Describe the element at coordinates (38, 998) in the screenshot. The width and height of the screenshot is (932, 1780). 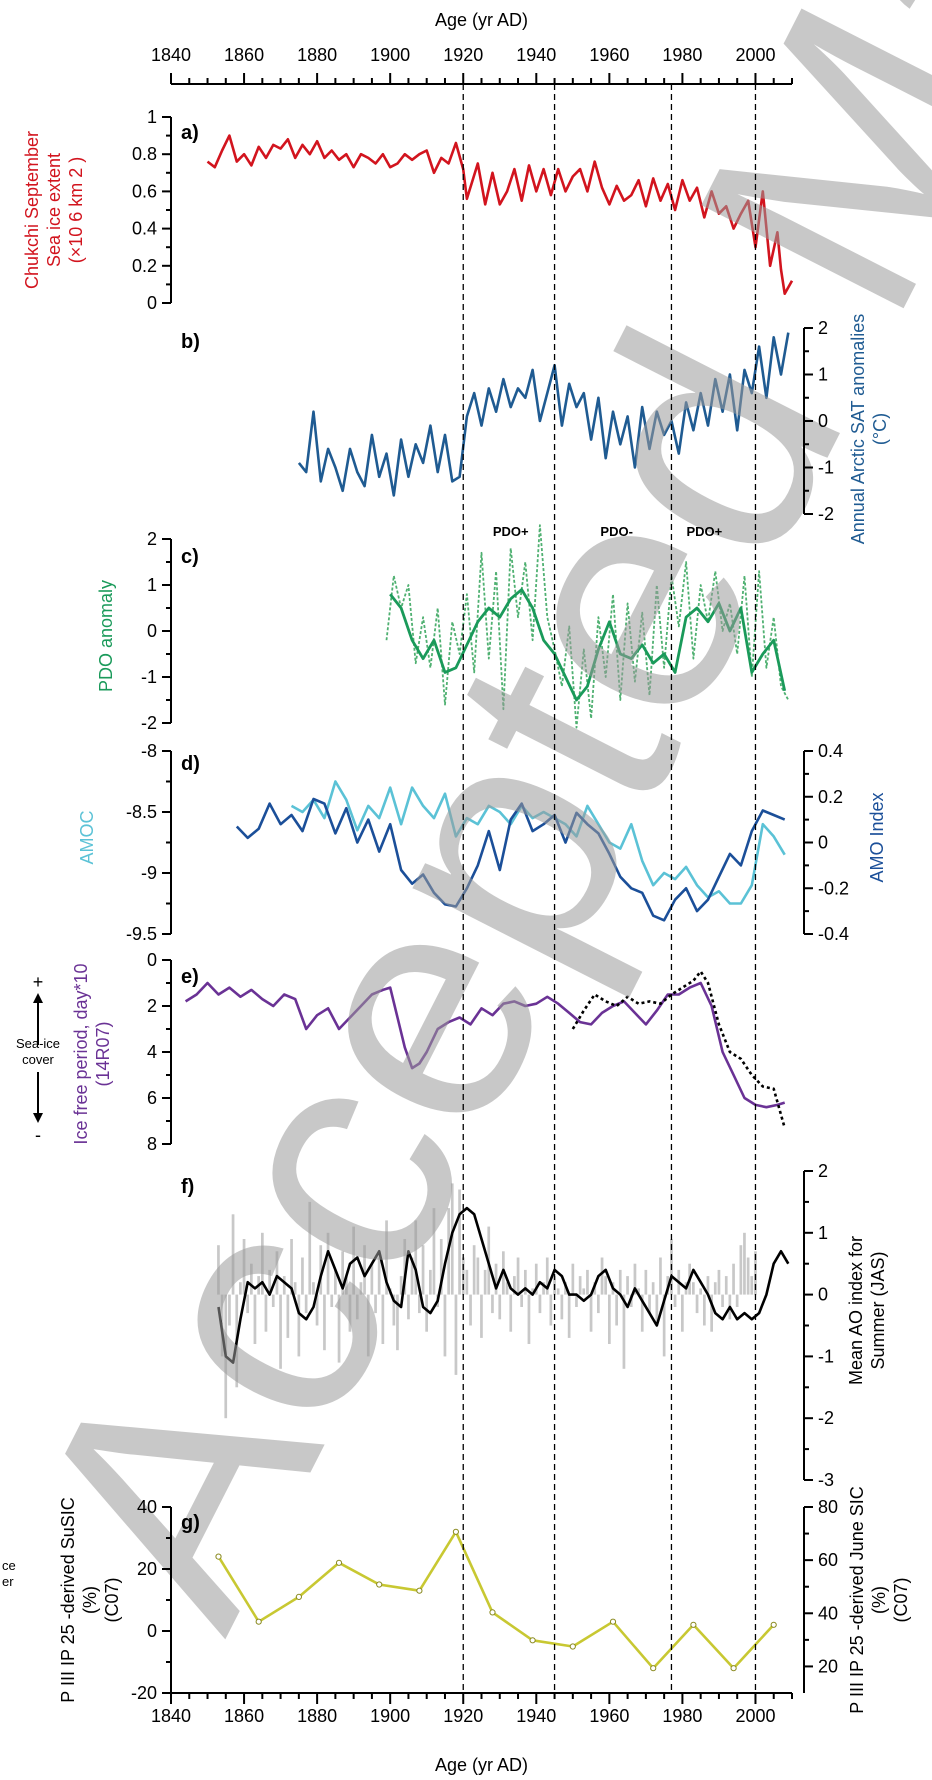
I see `arrow-up-head` at that location.